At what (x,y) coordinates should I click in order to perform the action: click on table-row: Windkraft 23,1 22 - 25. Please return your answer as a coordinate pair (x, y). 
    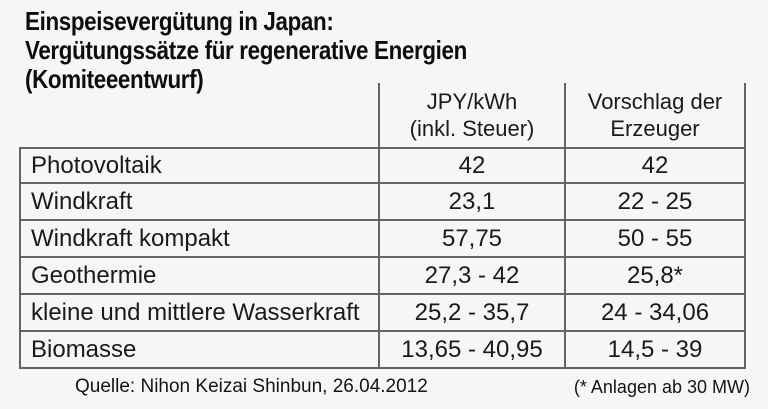
    Looking at the image, I should click on (382, 202).